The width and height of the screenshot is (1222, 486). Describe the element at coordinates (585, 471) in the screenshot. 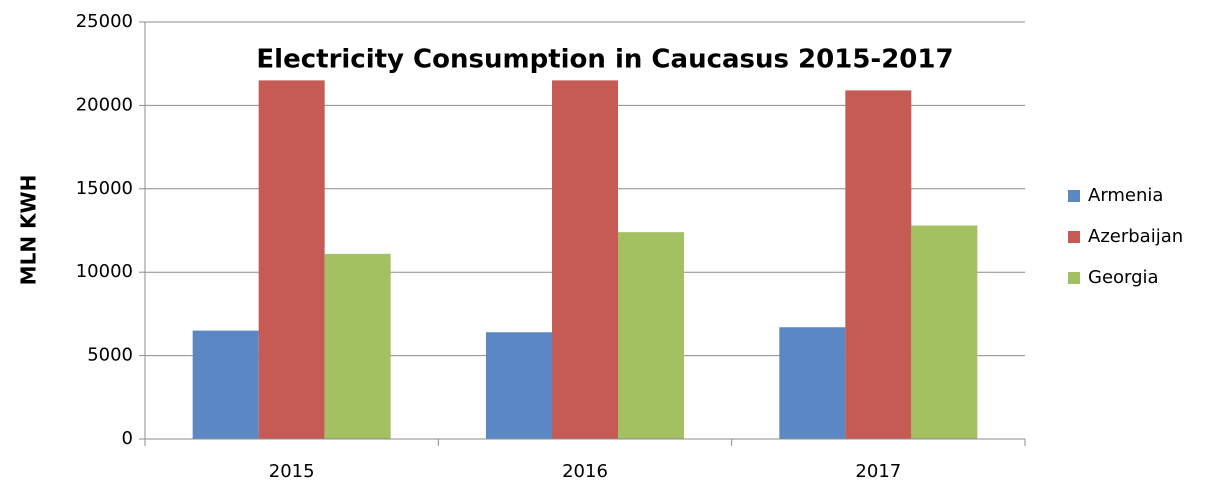

I see `x-tick-label: 2016` at that location.